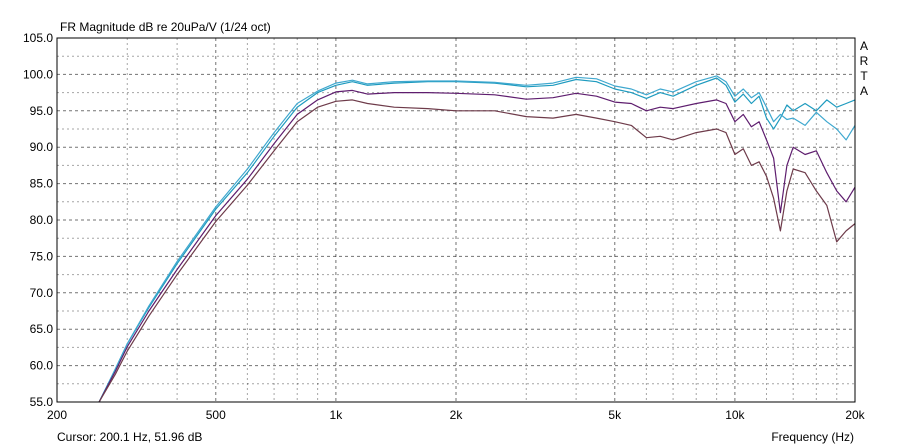 This screenshot has height=447, width=911. What do you see at coordinates (864, 76) in the screenshot?
I see `watermark-letter: T` at bounding box center [864, 76].